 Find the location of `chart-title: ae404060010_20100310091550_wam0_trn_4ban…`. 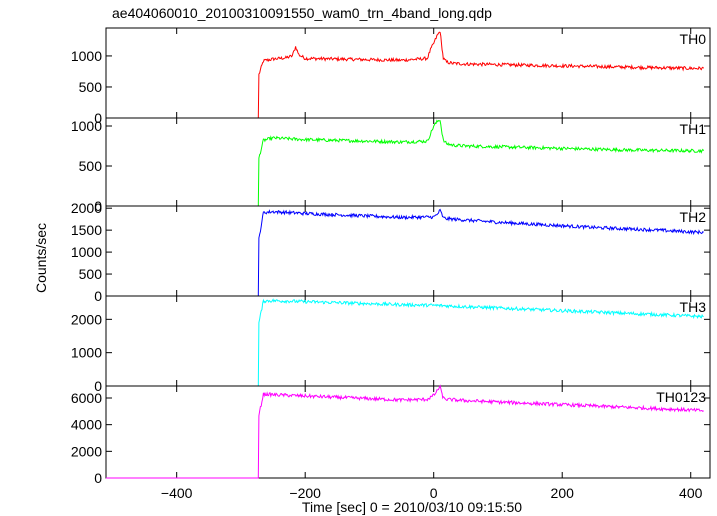

chart-title: ae404060010_20100310091550_wam0_trn_4ban… is located at coordinates (302, 13).